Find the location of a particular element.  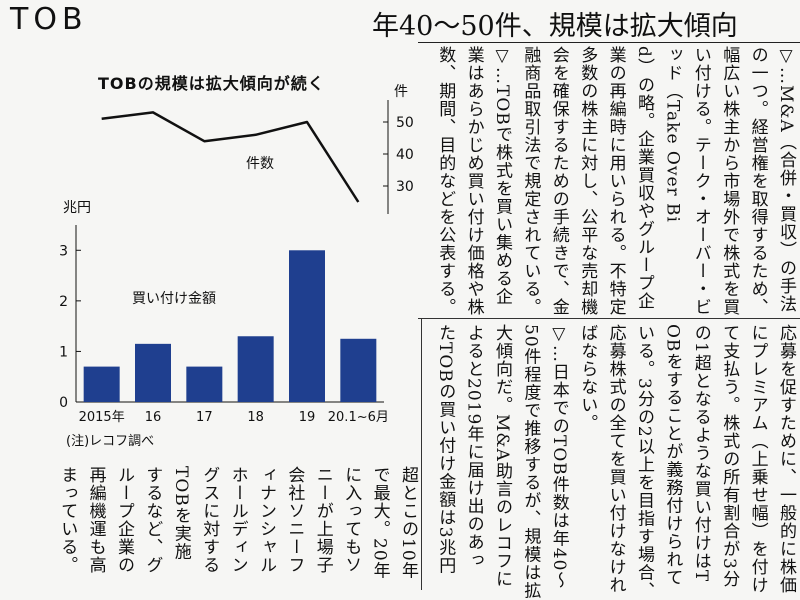

article-column: いる。3分の2以上を目指す場合、 is located at coordinates (643, 462).